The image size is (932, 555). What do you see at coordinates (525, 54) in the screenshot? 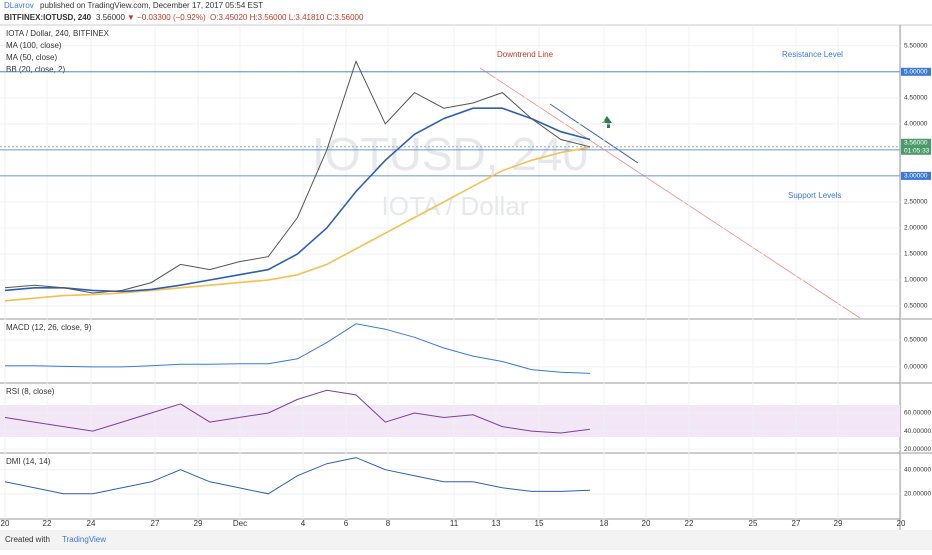
I see `annotation: Downtrend Line` at bounding box center [525, 54].